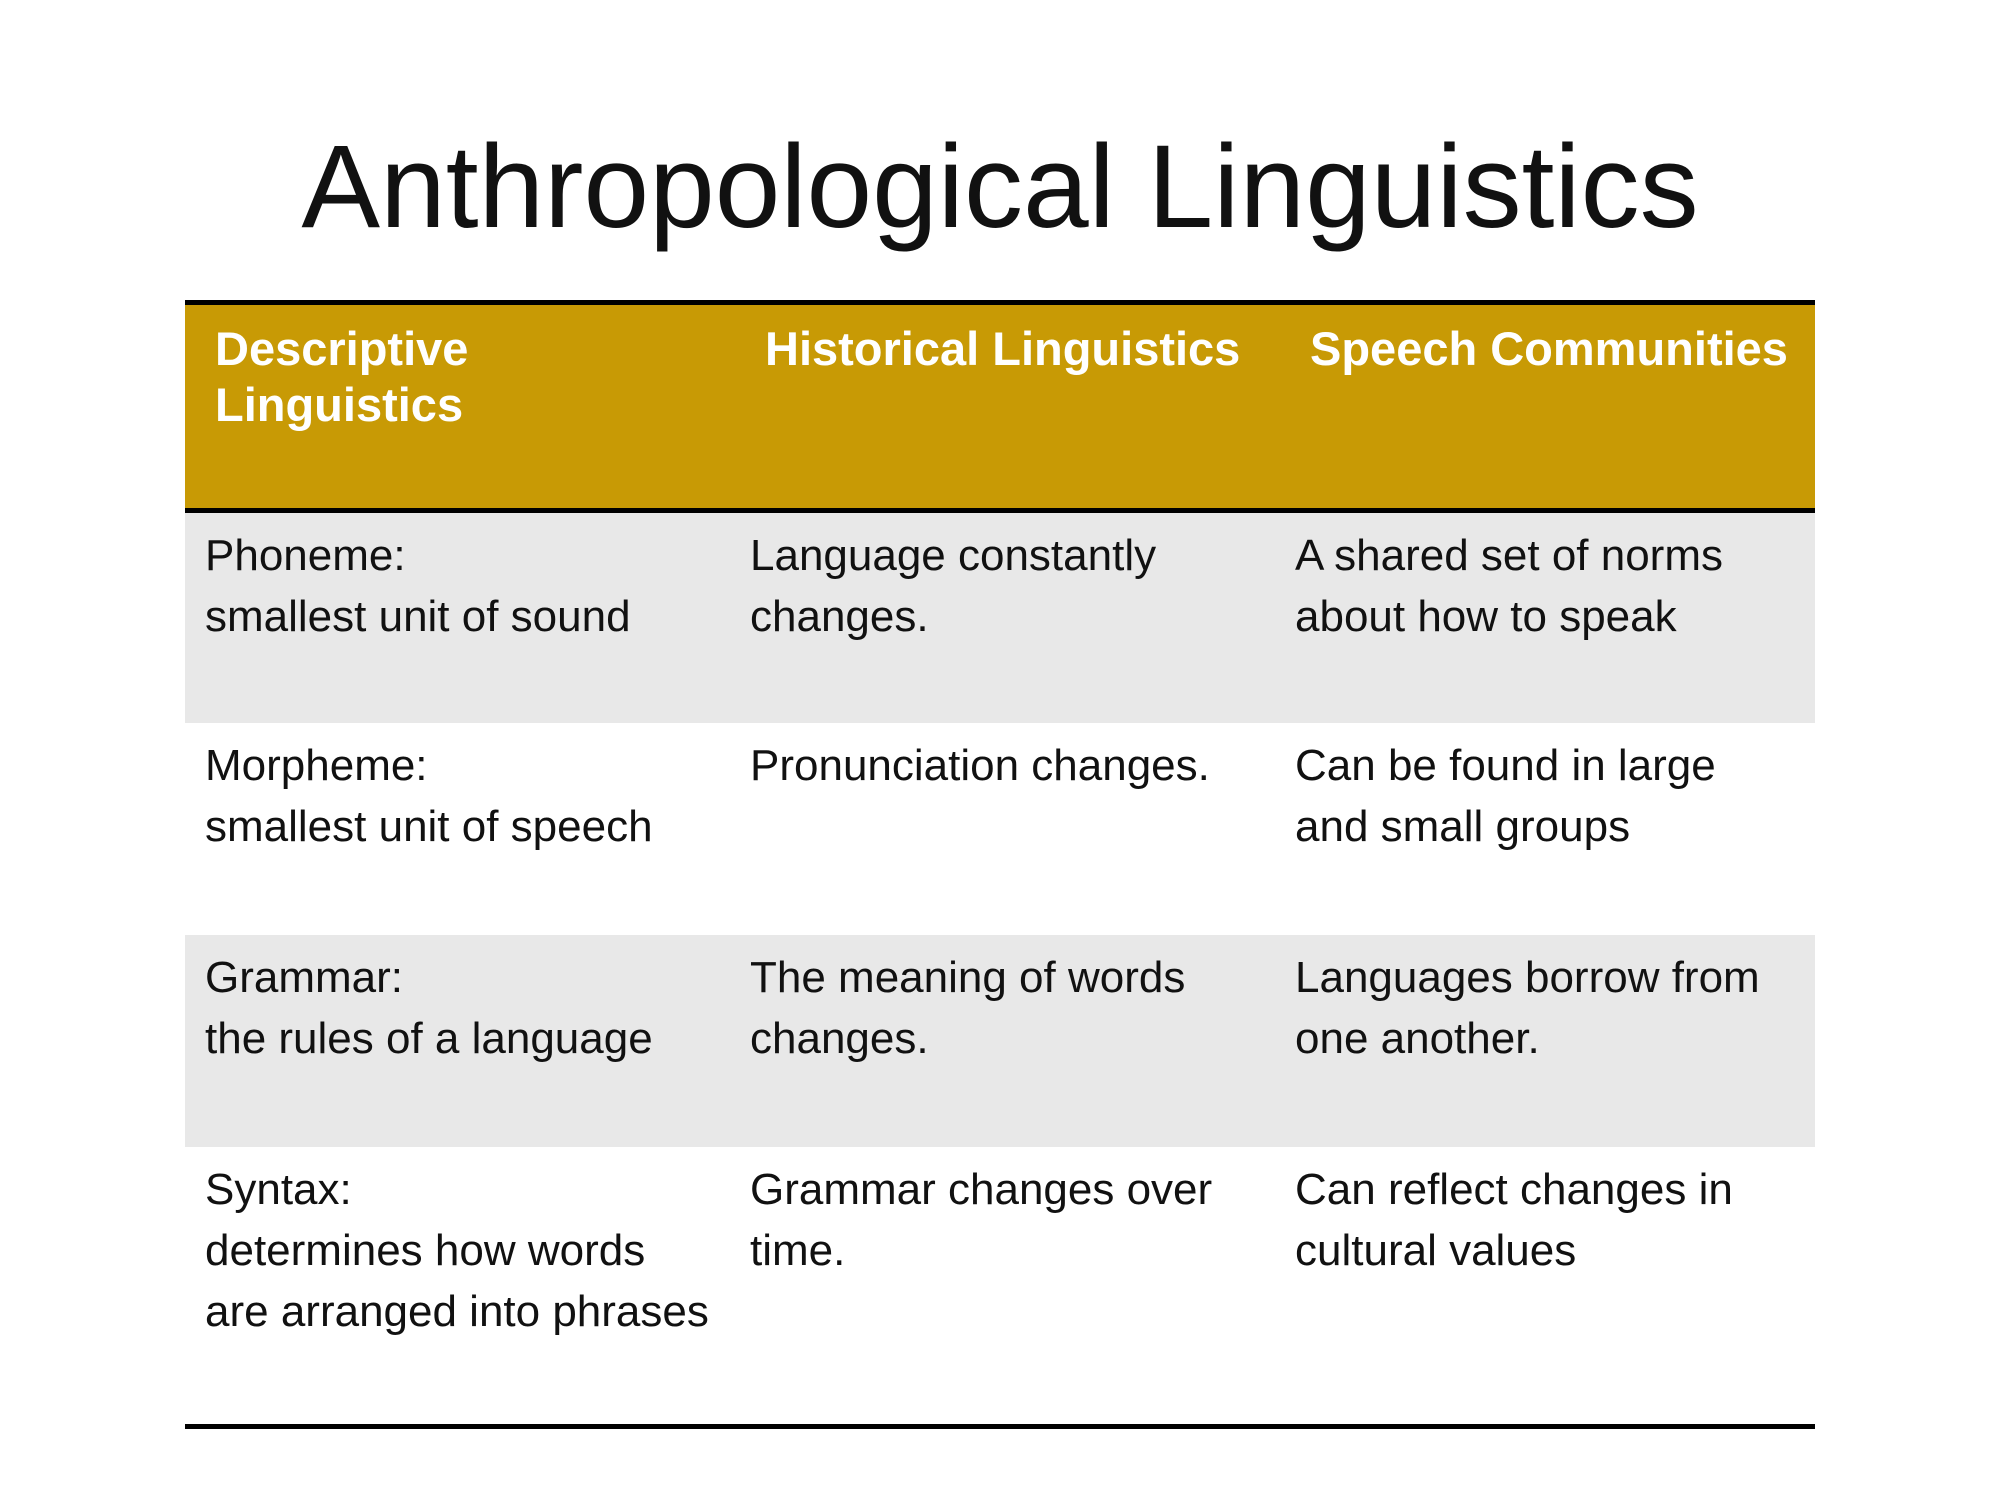 The image size is (2000, 1500). Describe the element at coordinates (1545, 828) in the screenshot. I see `cell-speech: Can be found in large and small groups` at that location.